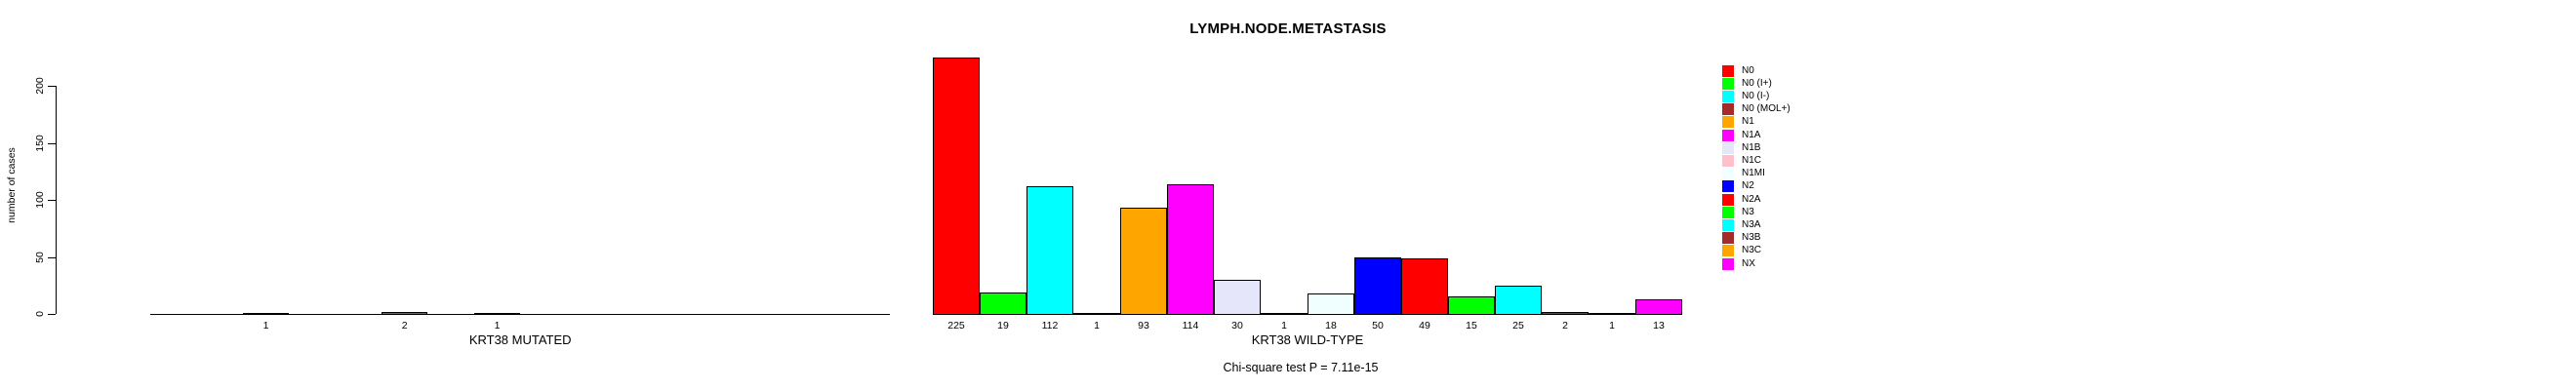  What do you see at coordinates (1753, 173) in the screenshot?
I see `legend-label: N1MI` at bounding box center [1753, 173].